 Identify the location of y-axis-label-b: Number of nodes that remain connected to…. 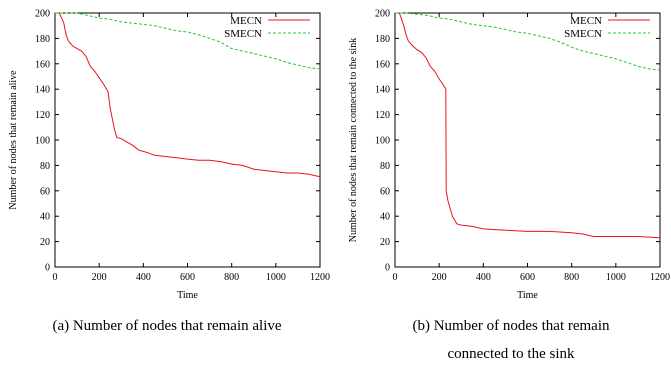
(353, 140).